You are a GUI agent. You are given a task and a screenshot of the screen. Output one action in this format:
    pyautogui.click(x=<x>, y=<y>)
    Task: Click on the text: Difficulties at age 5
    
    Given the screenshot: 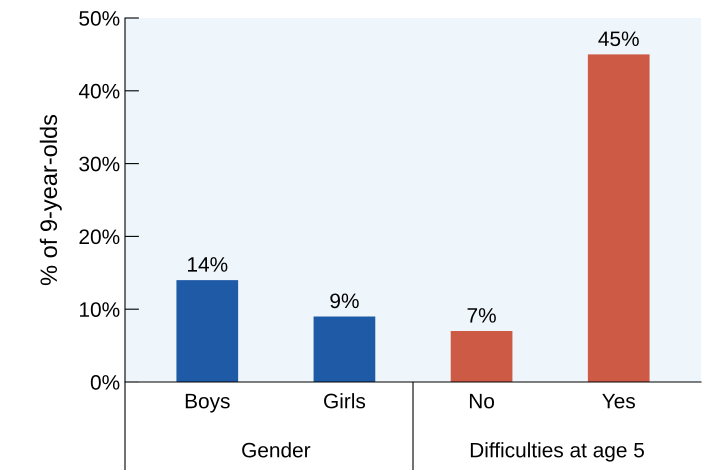 What is the action you would take?
    pyautogui.click(x=557, y=452)
    